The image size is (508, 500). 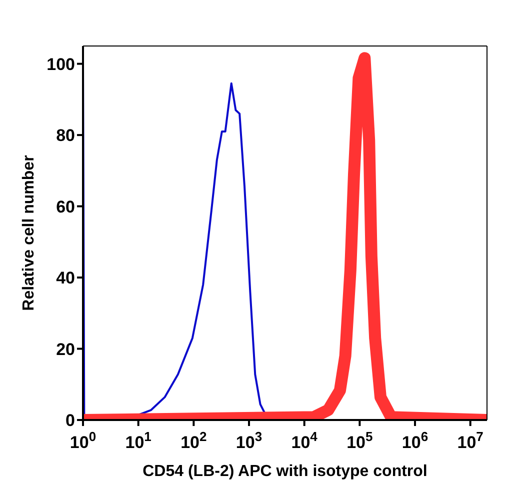 I want to click on x-tick-label: 10$^{1}$, so click(x=138, y=440).